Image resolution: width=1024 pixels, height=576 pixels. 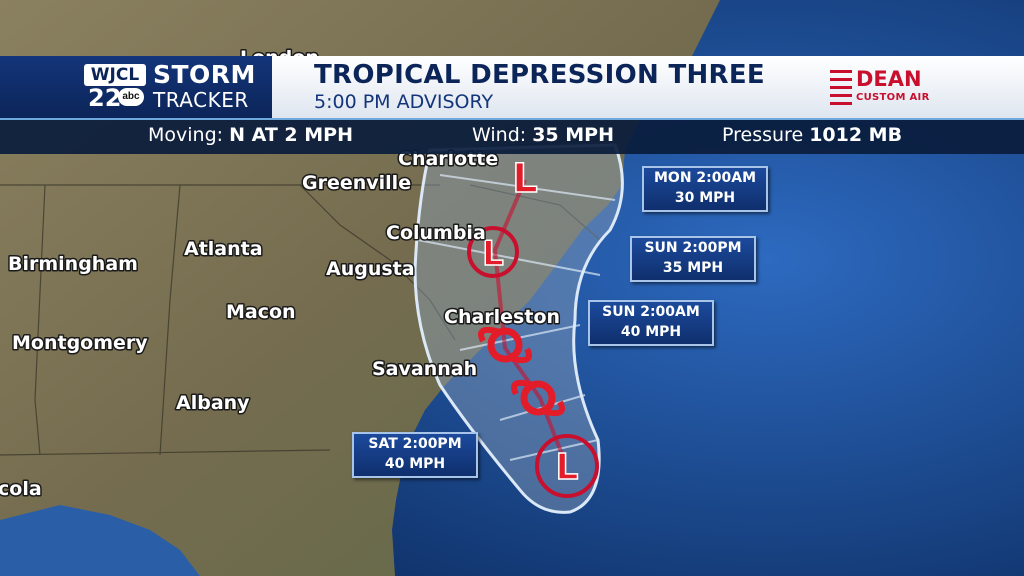 What do you see at coordinates (424, 369) in the screenshot?
I see `city-savannah: Savannah` at bounding box center [424, 369].